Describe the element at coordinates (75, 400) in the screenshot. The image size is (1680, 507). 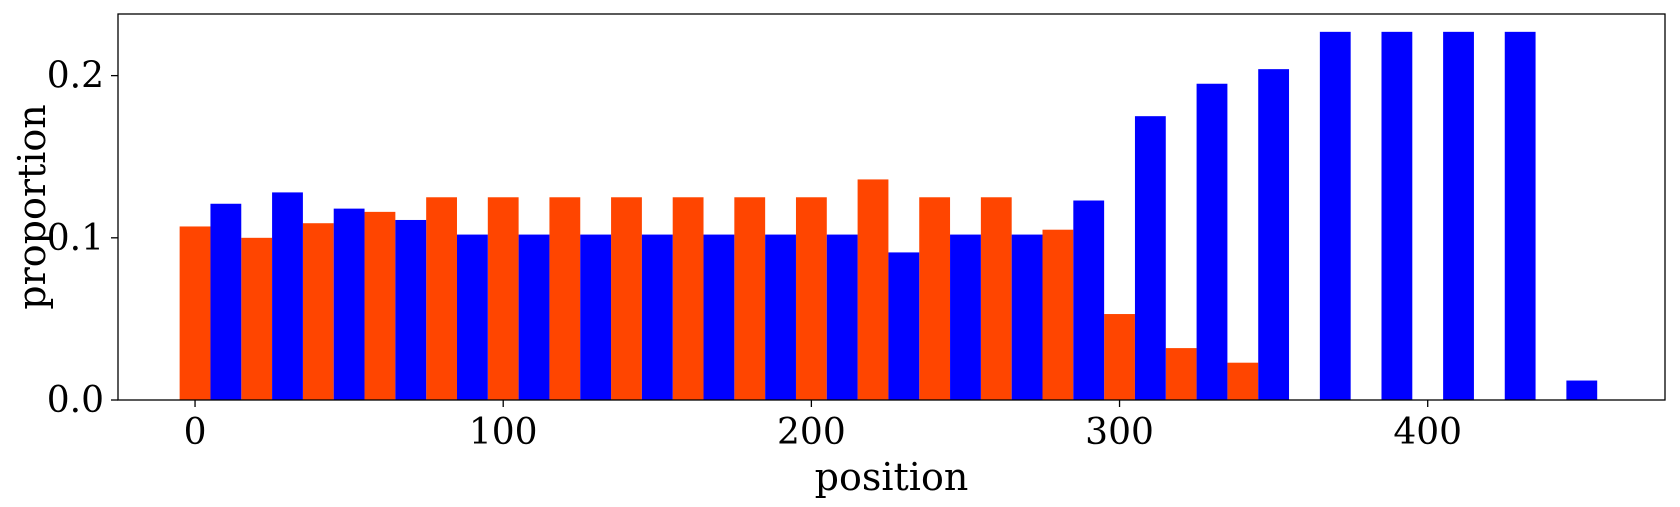
I see `y-tick-label: 0.0` at that location.